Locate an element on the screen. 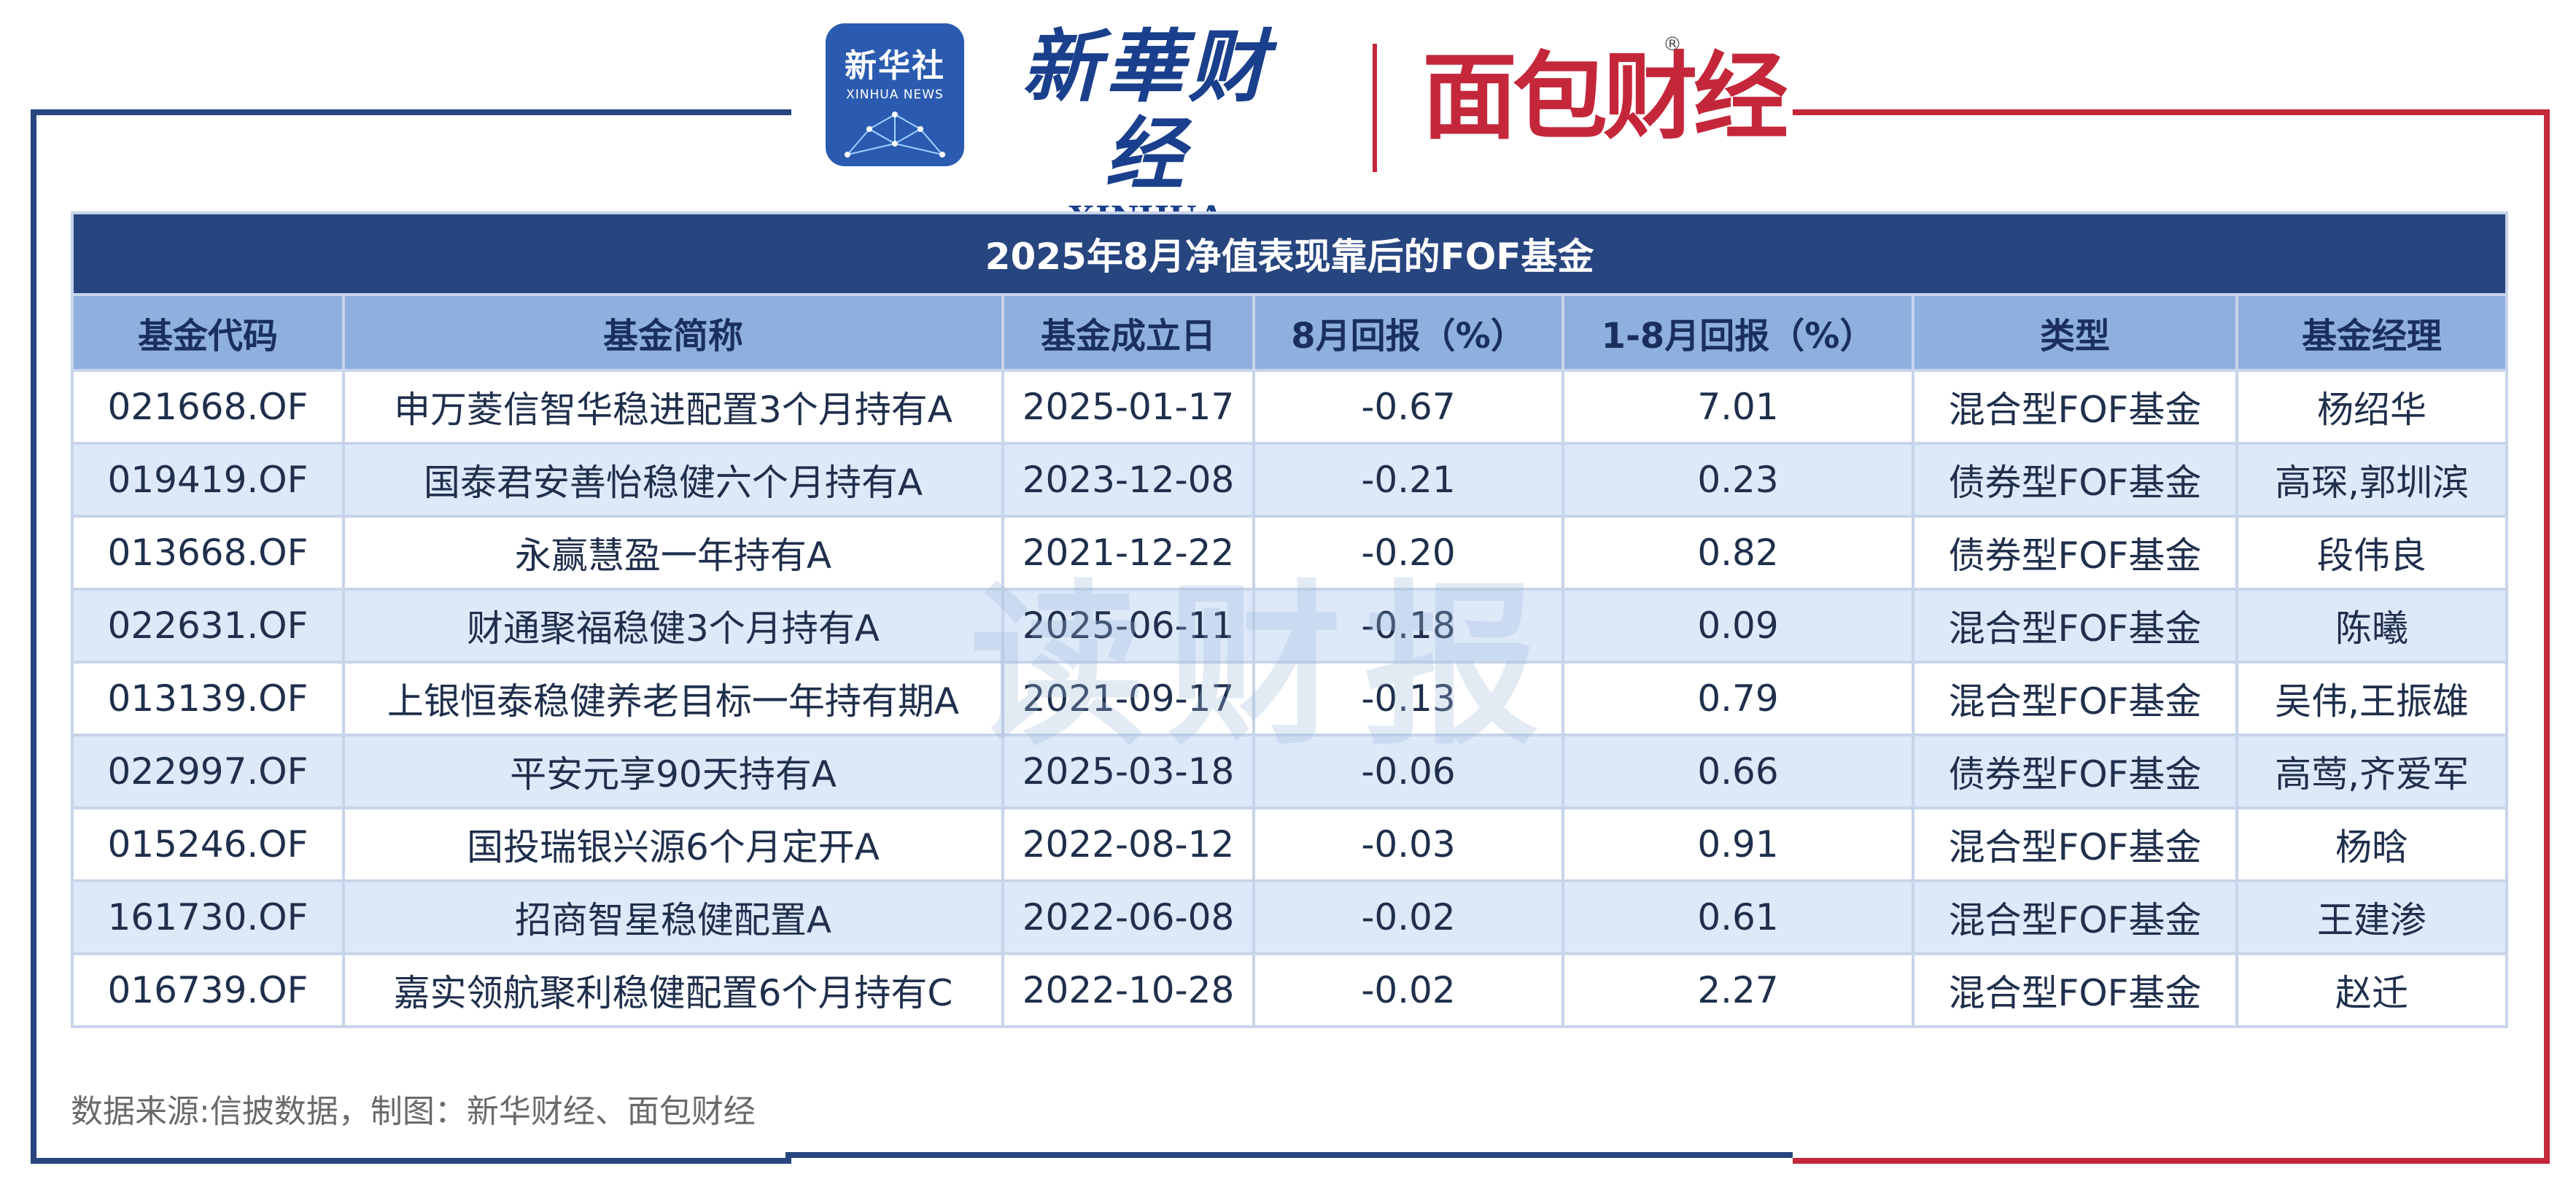  fund-ytd-return: 0.82 is located at coordinates (1738, 553).